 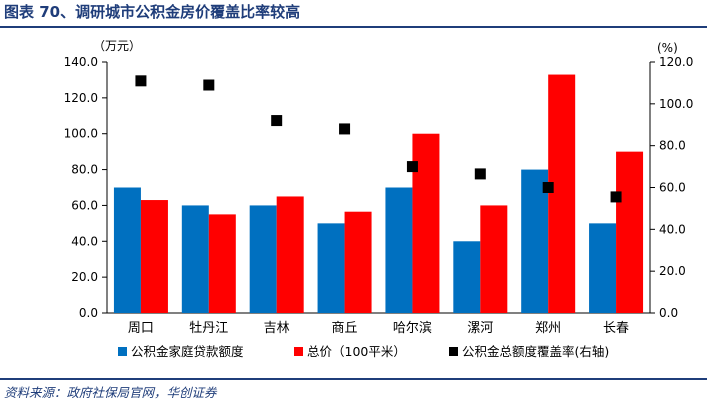 I want to click on y-left-tick-label: 60.0, so click(x=84, y=205).